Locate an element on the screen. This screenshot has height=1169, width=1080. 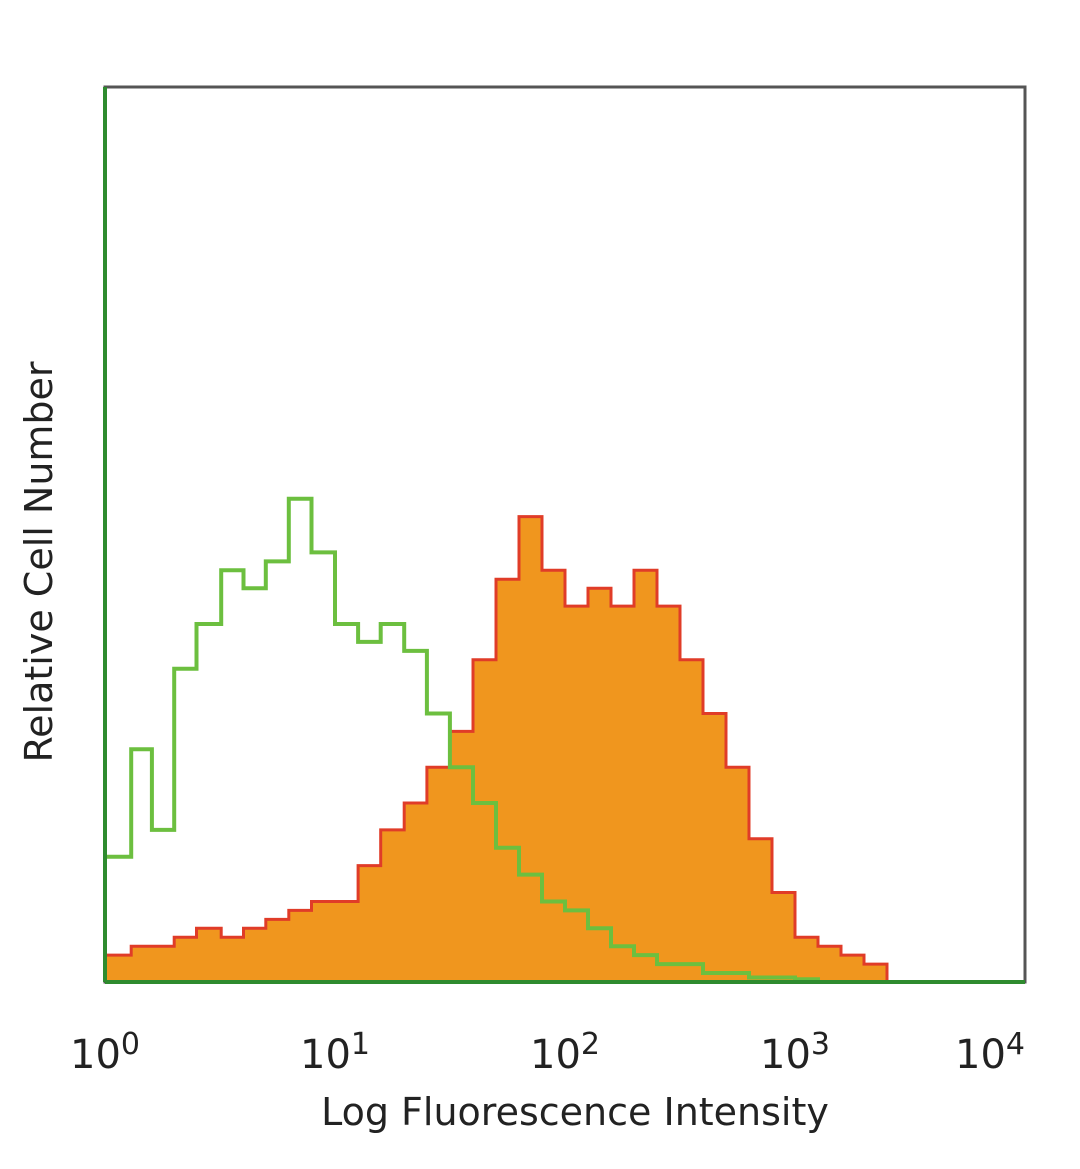
x-tick-label: 104 is located at coordinates (990, 1052).